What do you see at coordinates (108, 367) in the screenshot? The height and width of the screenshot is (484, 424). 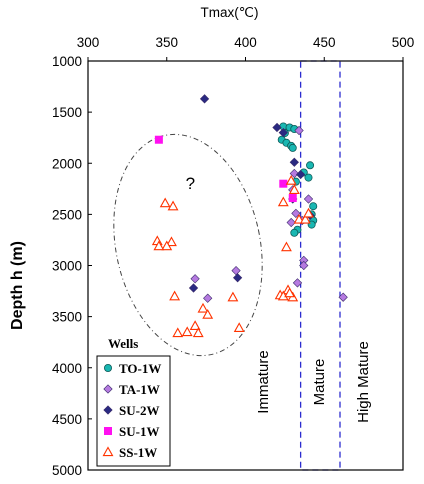 I see `legend-marker-to-1w` at bounding box center [108, 367].